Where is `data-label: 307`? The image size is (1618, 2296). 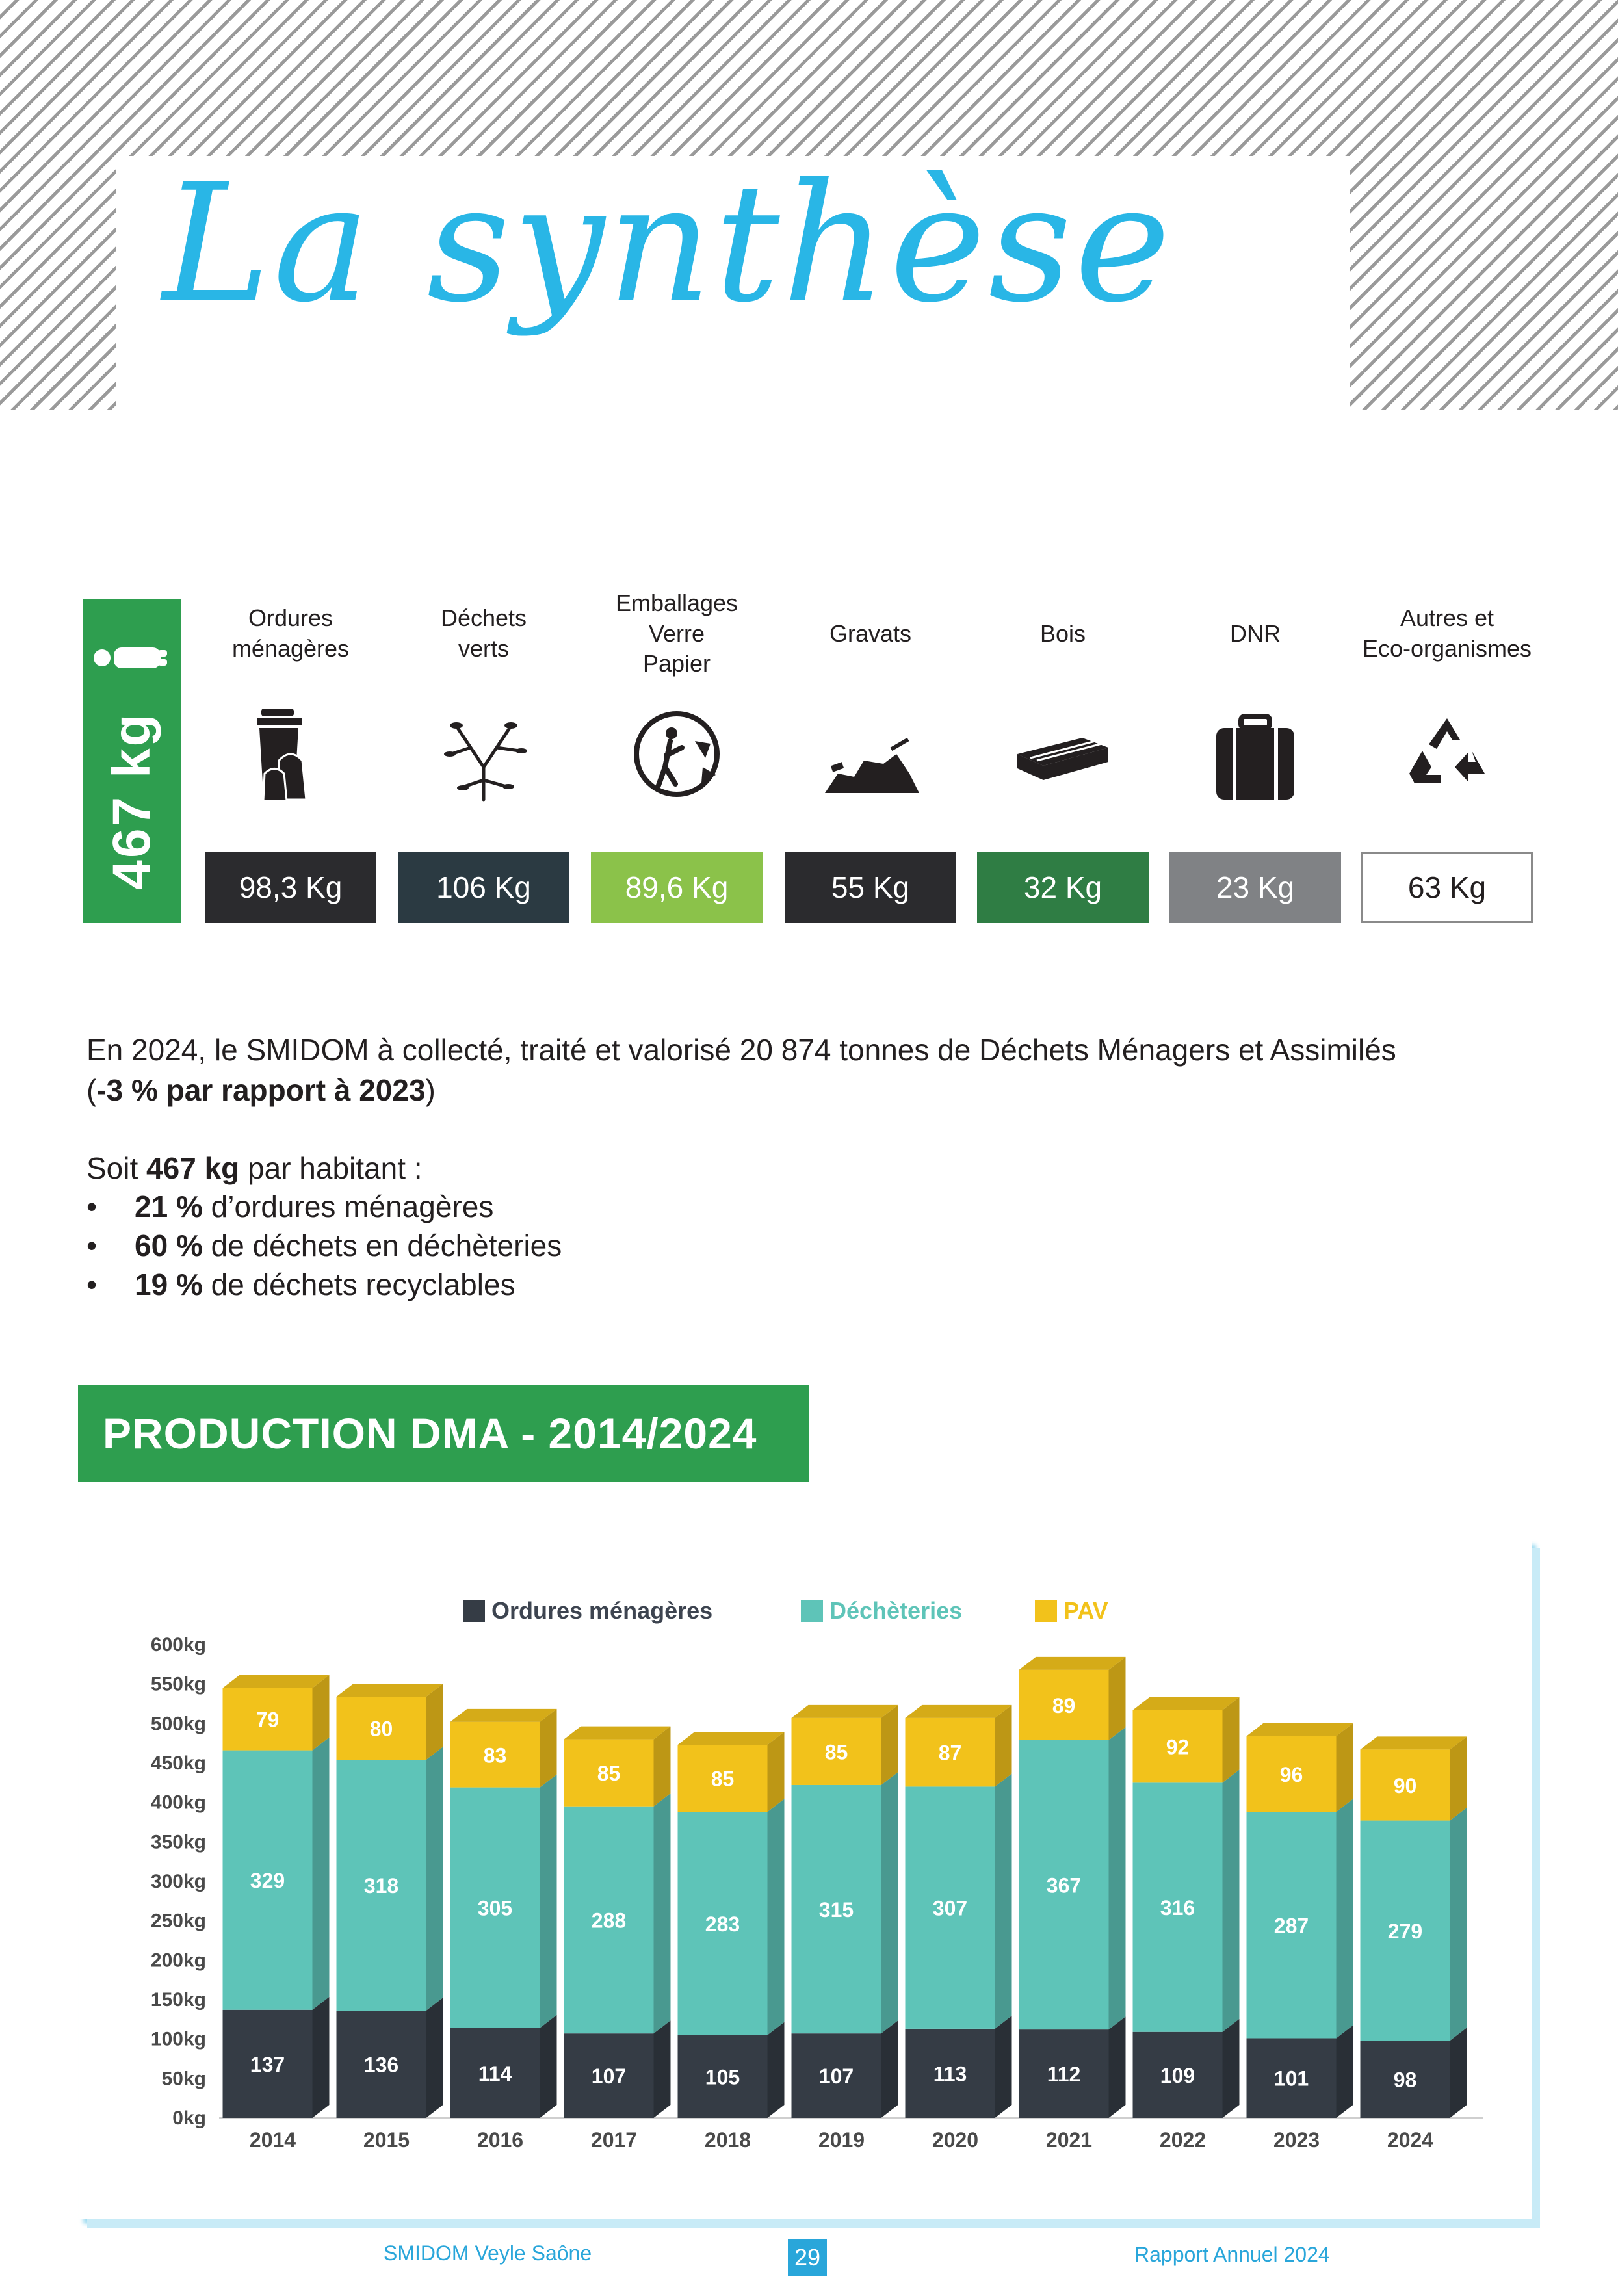 data-label: 307 is located at coordinates (950, 1908).